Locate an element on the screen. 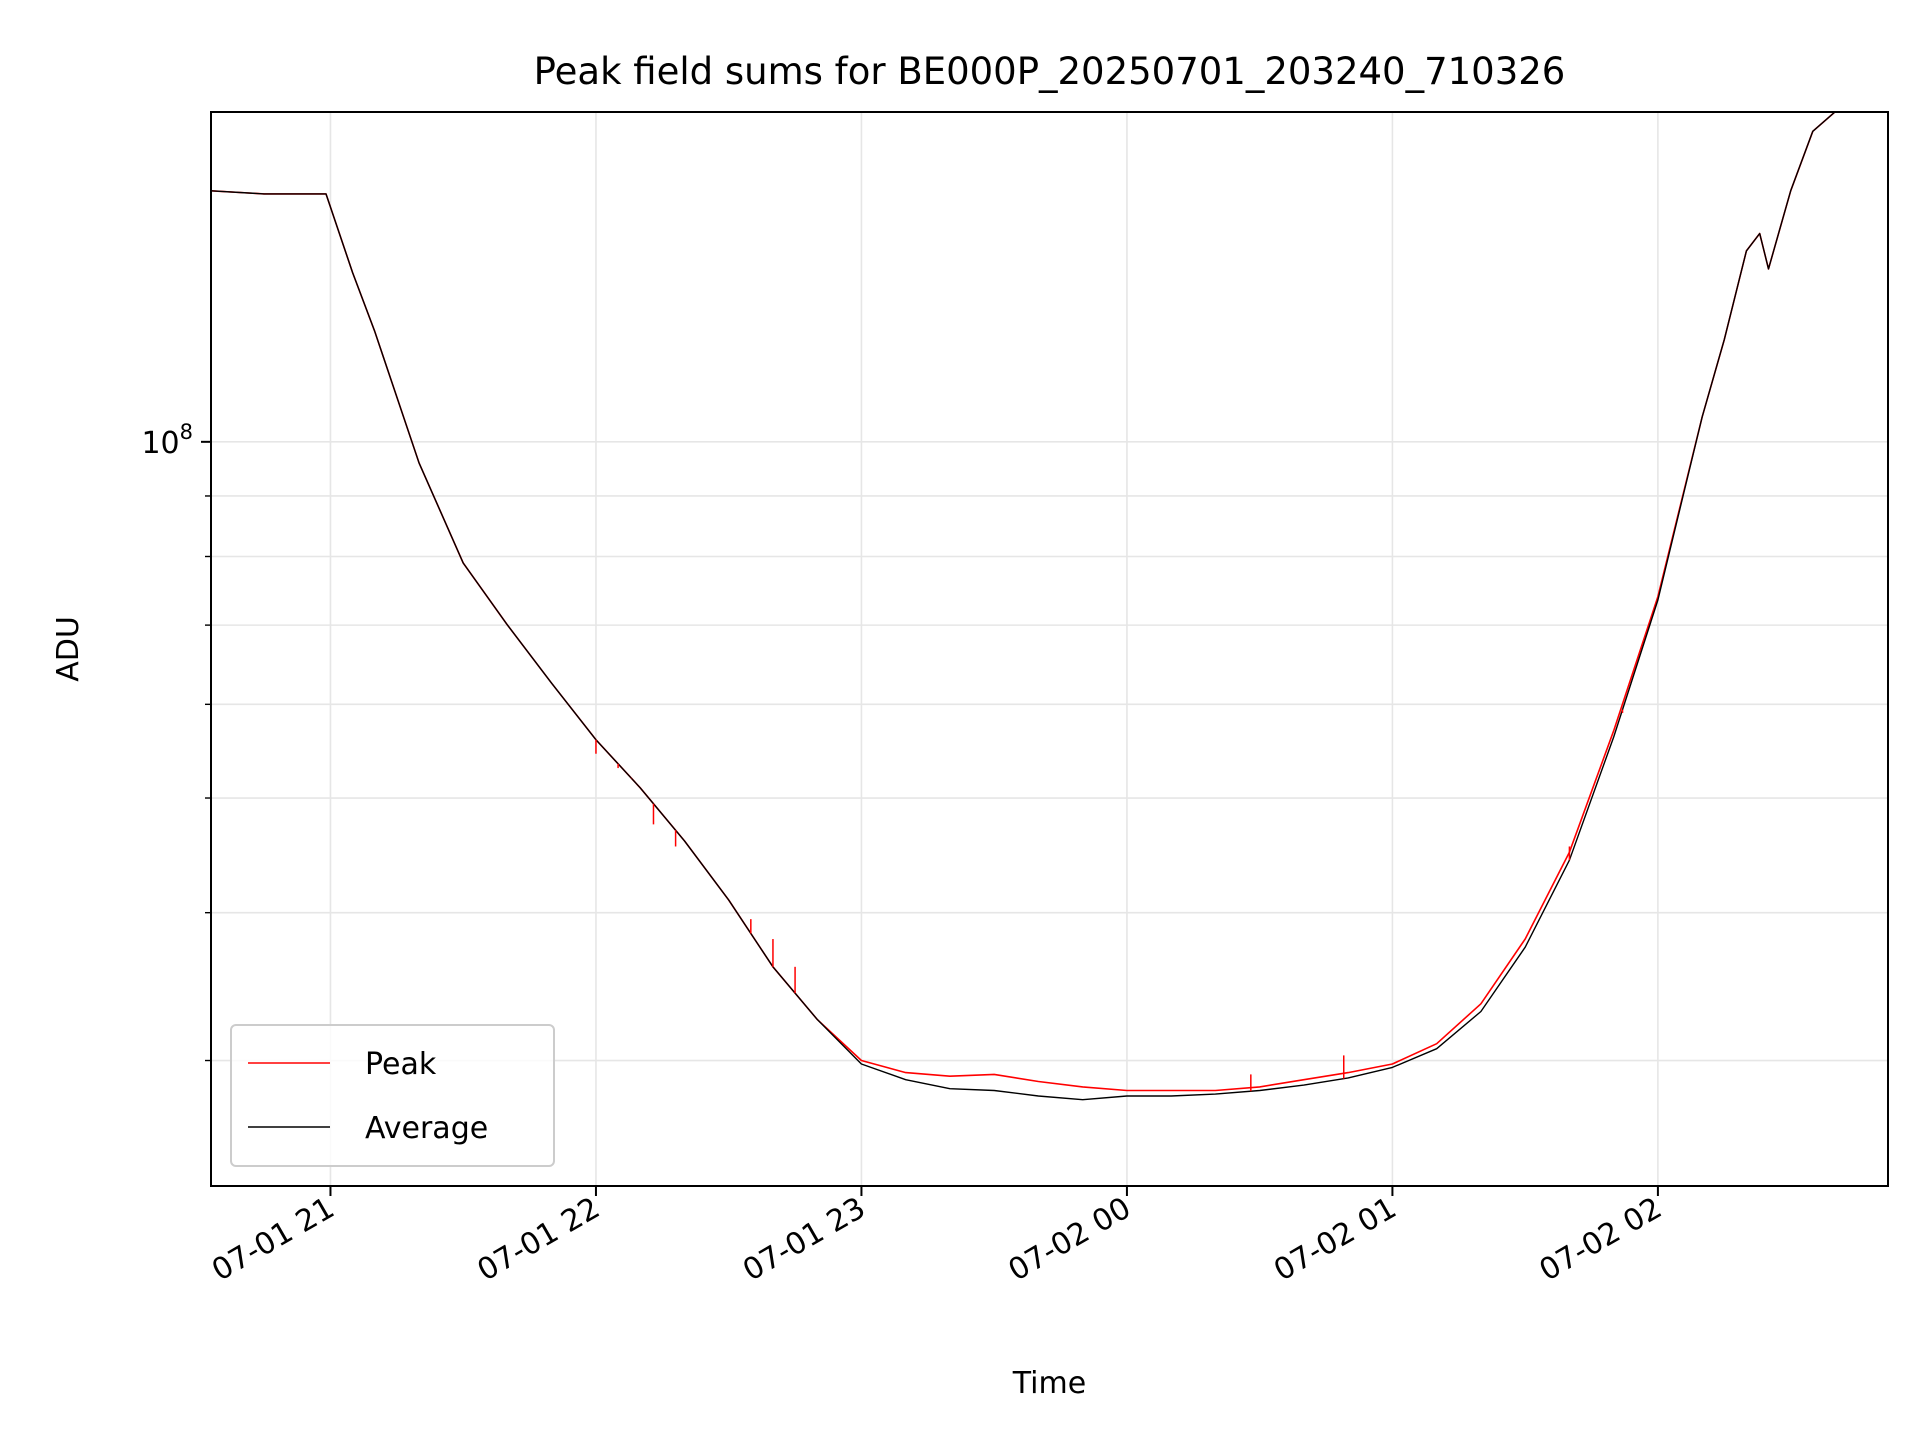  legend: Peak Average is located at coordinates (392, 1095).